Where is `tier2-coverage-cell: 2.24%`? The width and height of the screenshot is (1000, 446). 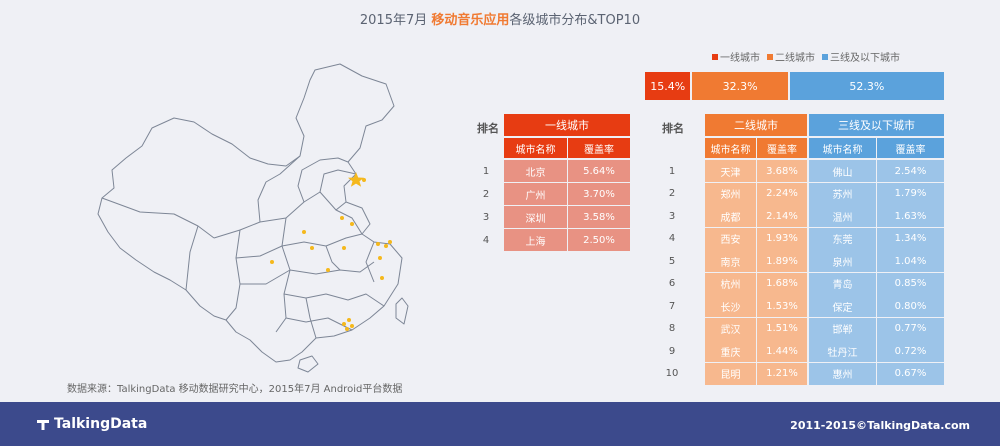 tier2-coverage-cell: 2.24% is located at coordinates (782, 193).